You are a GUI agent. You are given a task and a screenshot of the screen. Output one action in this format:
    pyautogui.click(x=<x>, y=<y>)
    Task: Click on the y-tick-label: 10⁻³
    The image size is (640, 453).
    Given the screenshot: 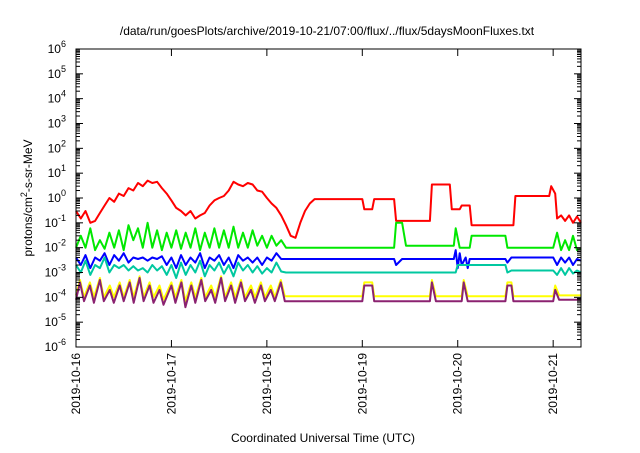 What is the action you would take?
    pyautogui.click(x=55, y=271)
    